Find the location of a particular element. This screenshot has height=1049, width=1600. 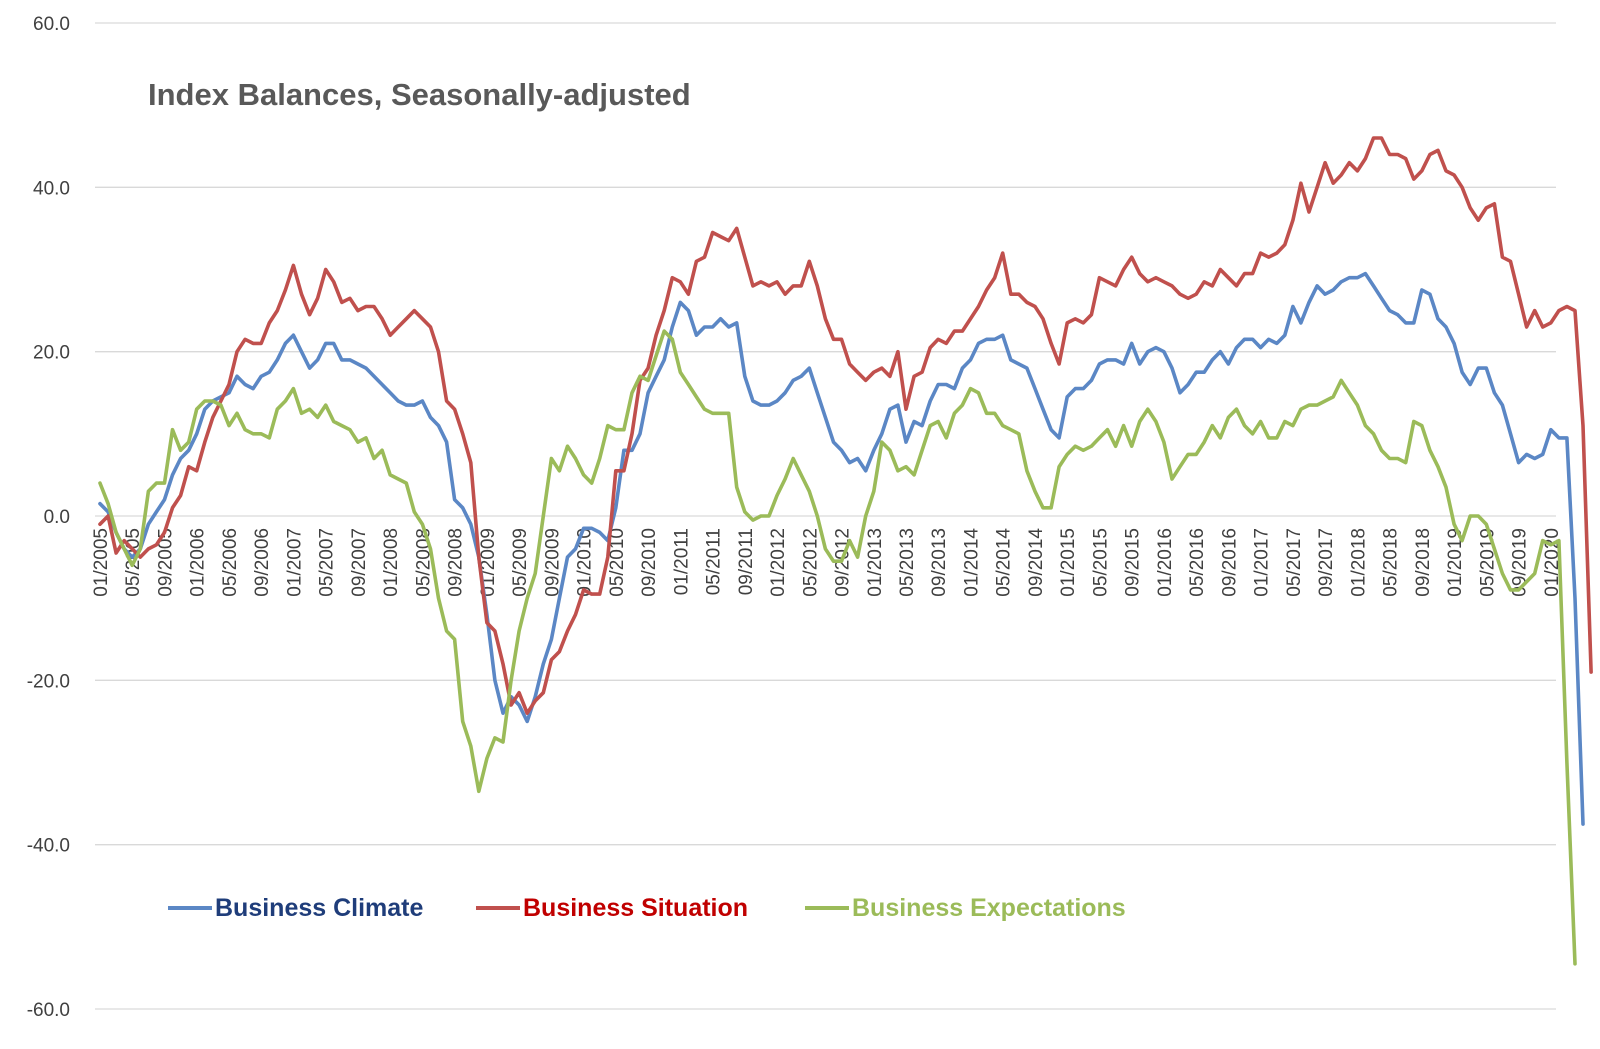

x-tick-label: 05/2011 is located at coordinates (714, 561).